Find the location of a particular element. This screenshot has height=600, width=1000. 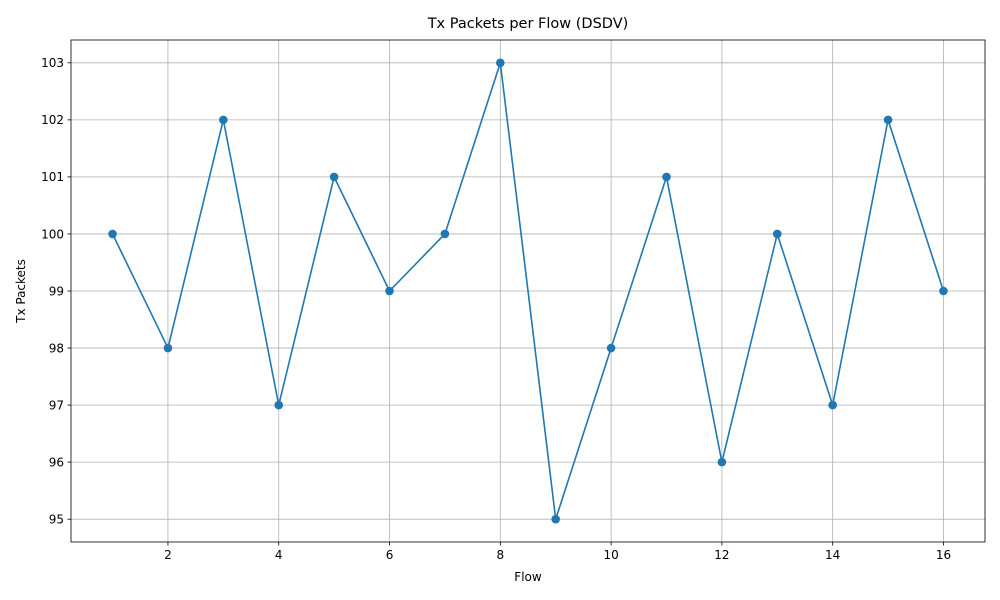

x-tick-label: 4 is located at coordinates (279, 555).